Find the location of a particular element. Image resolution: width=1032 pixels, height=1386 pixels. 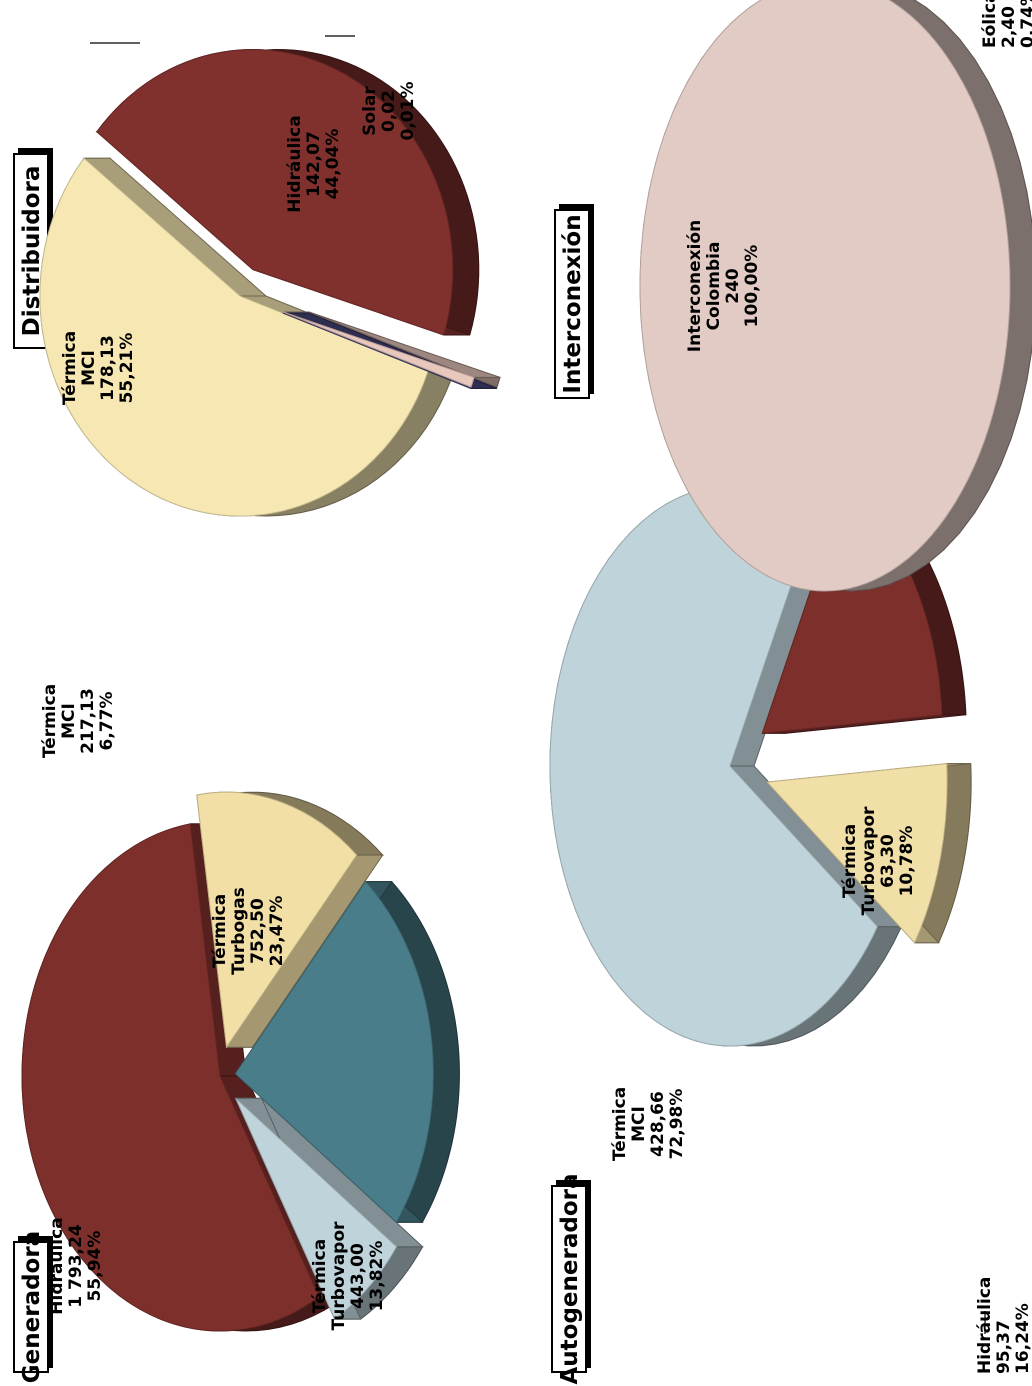

label-dist-eolica: Eólica2,400,74% is located at coordinates (1006, 24).